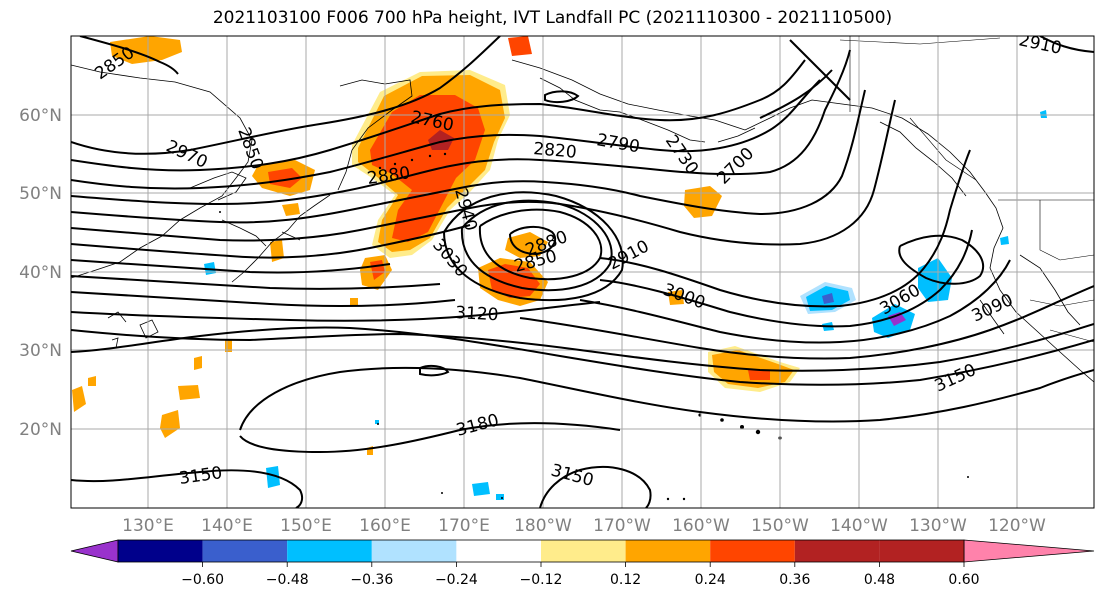  Describe the element at coordinates (794, 580) in the screenshot. I see `colorbar-tick-label: 0.36` at that location.